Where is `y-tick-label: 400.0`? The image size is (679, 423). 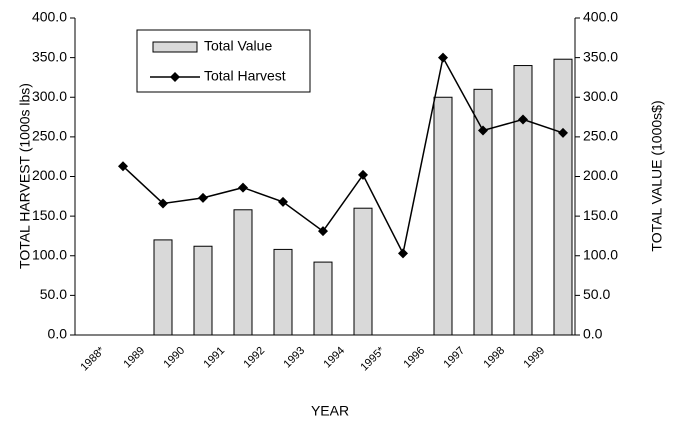 y-tick-label: 400.0 is located at coordinates (49, 17).